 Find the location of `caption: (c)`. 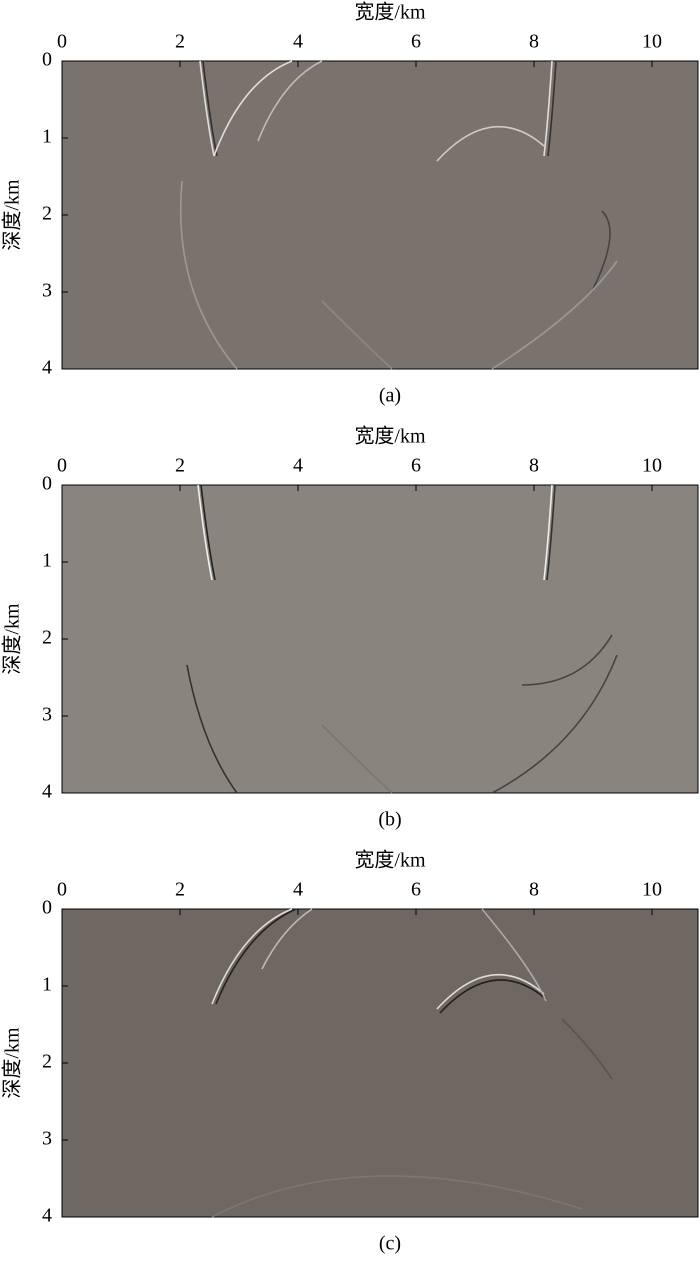

caption: (c) is located at coordinates (390, 1244).